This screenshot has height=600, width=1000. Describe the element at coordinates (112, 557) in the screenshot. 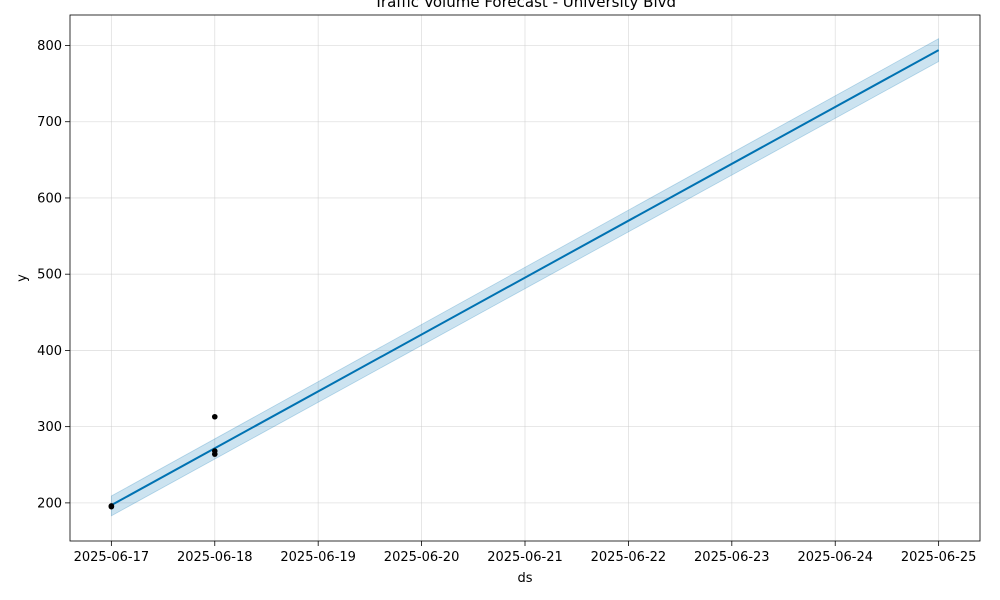

I see `x-tick-label: 2025-06-17` at that location.